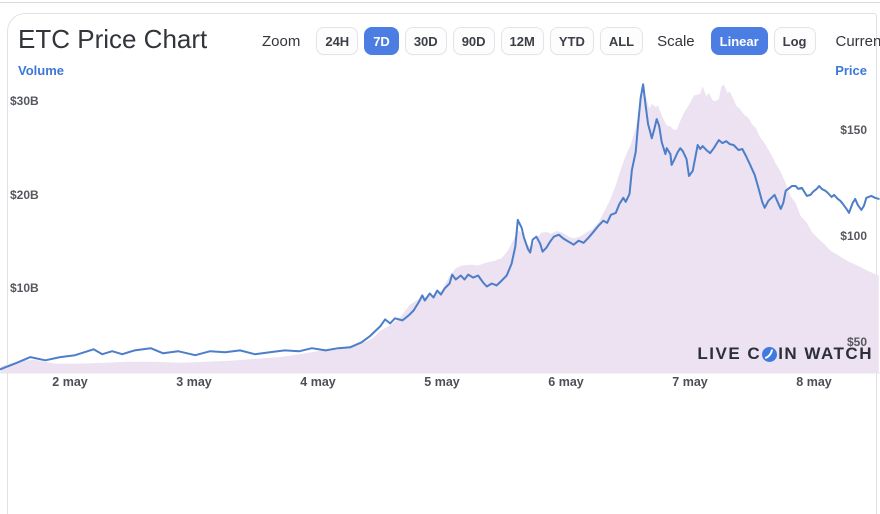  Describe the element at coordinates (281, 41) in the screenshot. I see `zoom-label: Zoom` at that location.